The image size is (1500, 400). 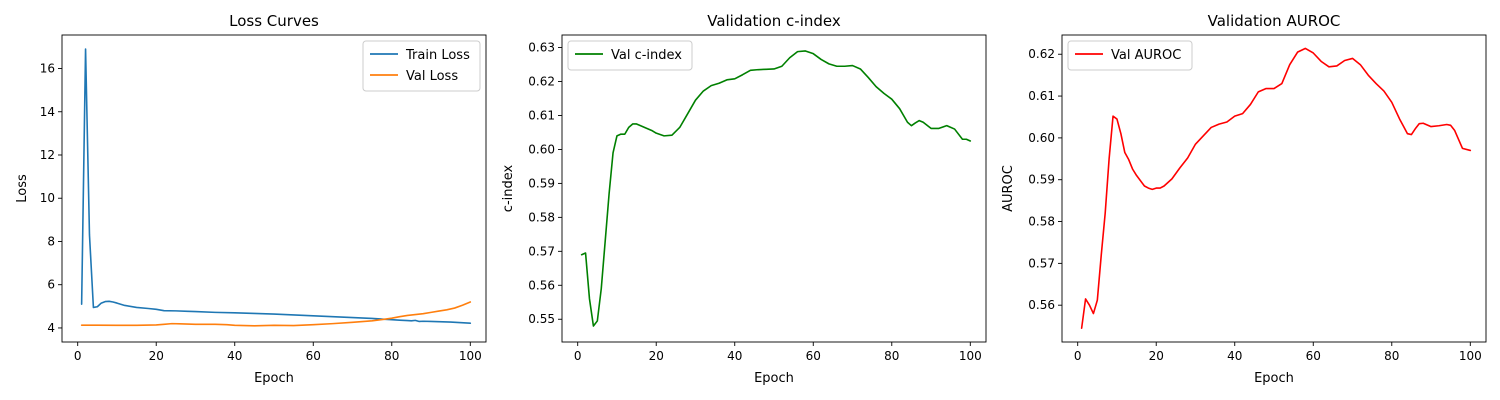 What do you see at coordinates (51, 285) in the screenshot?
I see `y-tick-label: 6` at bounding box center [51, 285].